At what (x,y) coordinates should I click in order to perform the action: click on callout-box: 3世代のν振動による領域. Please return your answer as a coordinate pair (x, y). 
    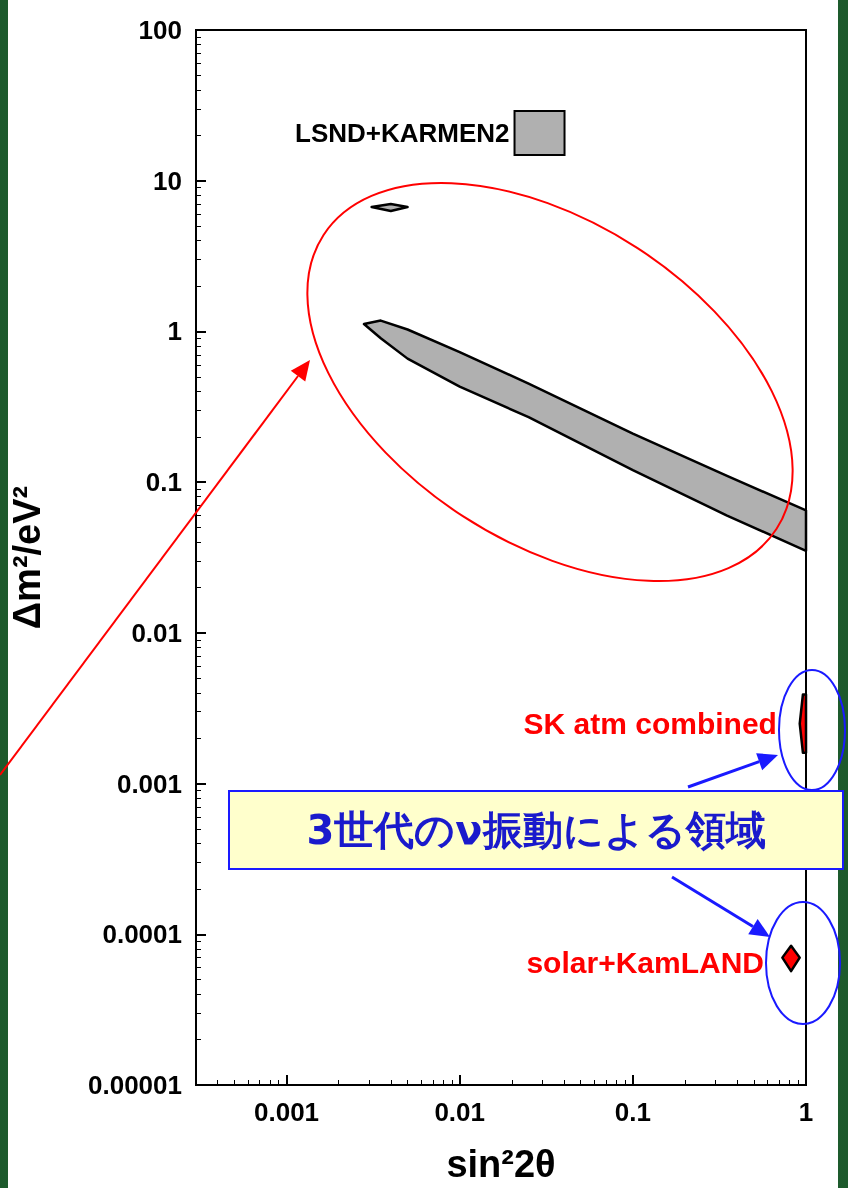
    Looking at the image, I should click on (536, 830).